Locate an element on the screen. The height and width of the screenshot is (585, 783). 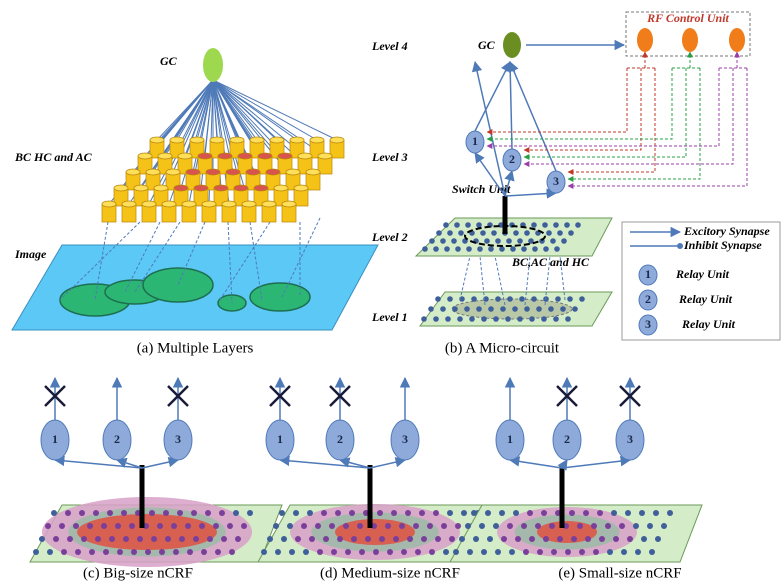
level-label: Level 1 is located at coordinates (389, 317).